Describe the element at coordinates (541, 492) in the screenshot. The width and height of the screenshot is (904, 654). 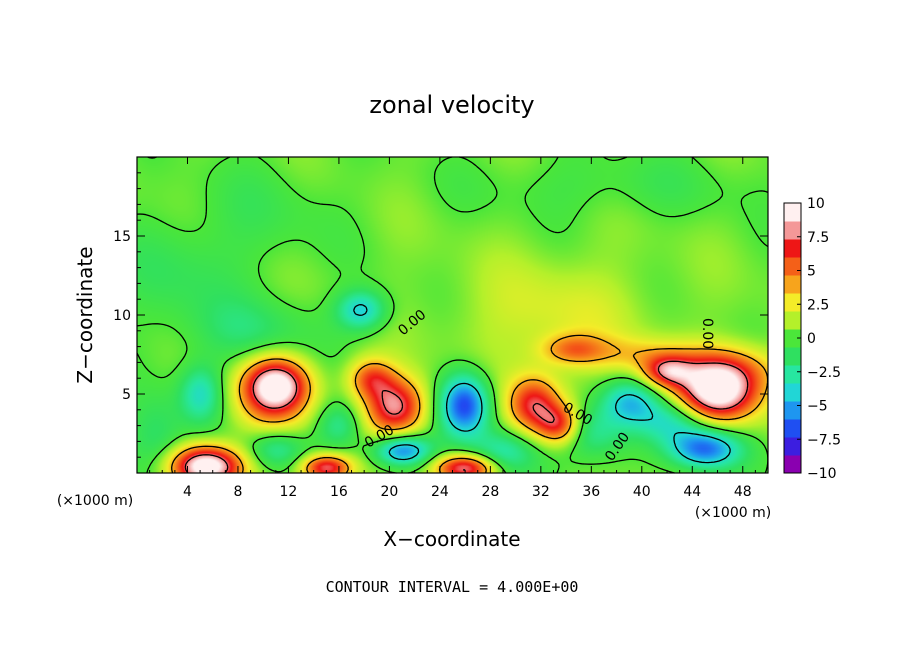
I see `x-tick-label: 32` at that location.